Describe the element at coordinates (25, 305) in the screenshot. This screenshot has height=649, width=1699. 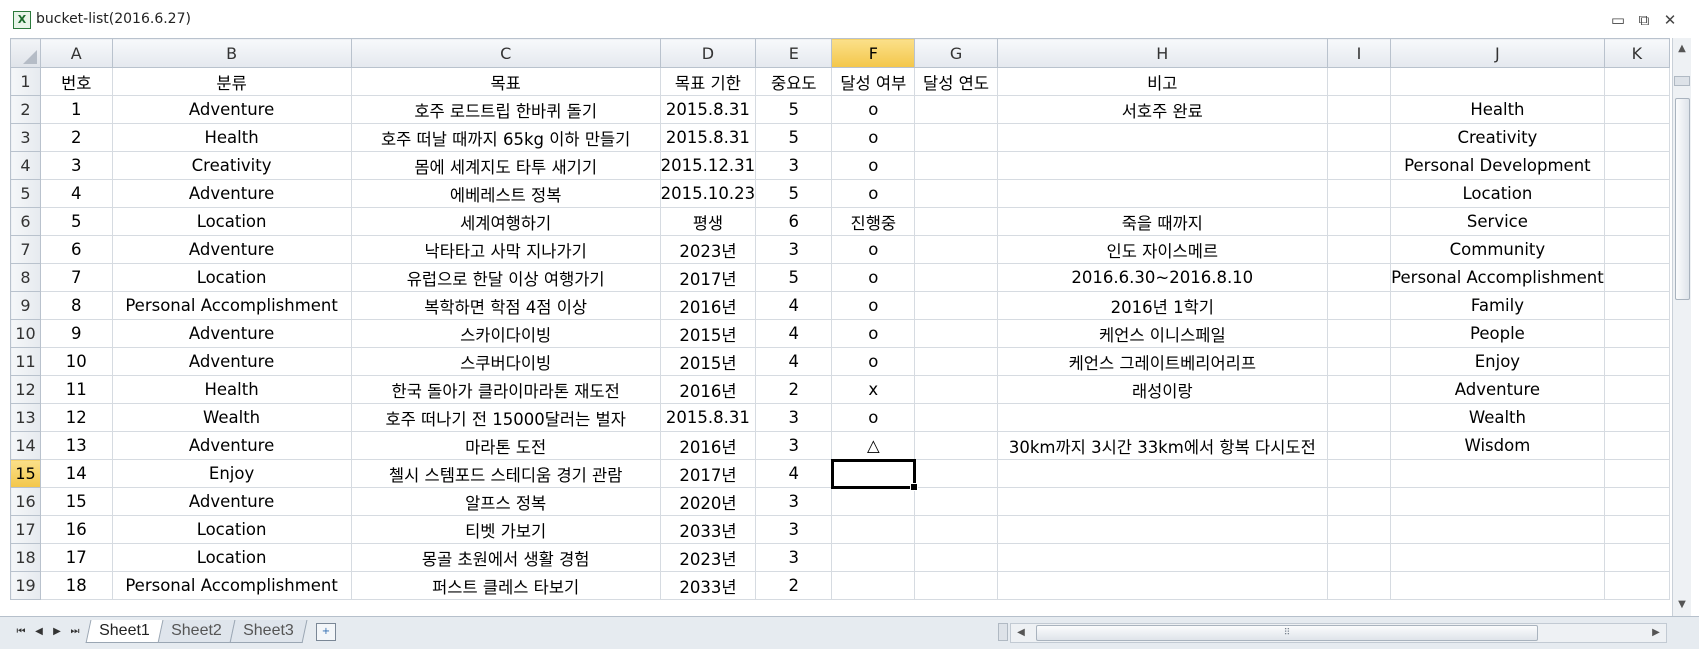
I see `row-header: 9` at that location.